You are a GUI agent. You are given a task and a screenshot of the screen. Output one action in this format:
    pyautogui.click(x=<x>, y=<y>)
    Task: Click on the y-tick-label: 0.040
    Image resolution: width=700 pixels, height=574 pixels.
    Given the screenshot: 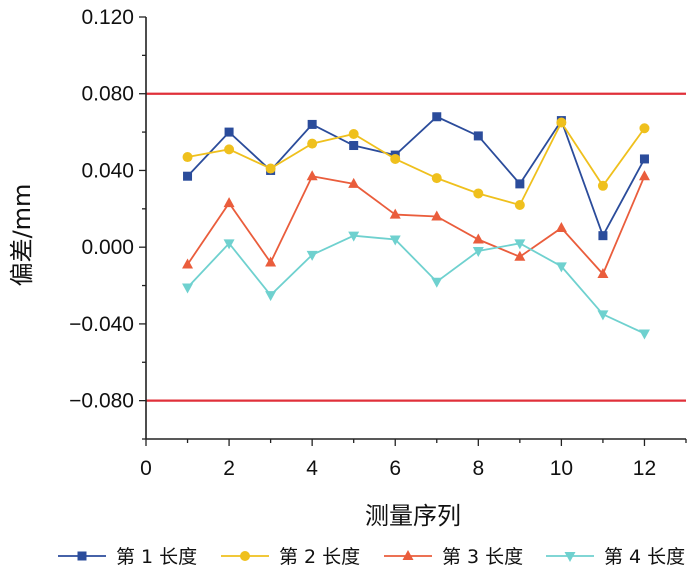 What is the action you would take?
    pyautogui.click(x=107, y=170)
    